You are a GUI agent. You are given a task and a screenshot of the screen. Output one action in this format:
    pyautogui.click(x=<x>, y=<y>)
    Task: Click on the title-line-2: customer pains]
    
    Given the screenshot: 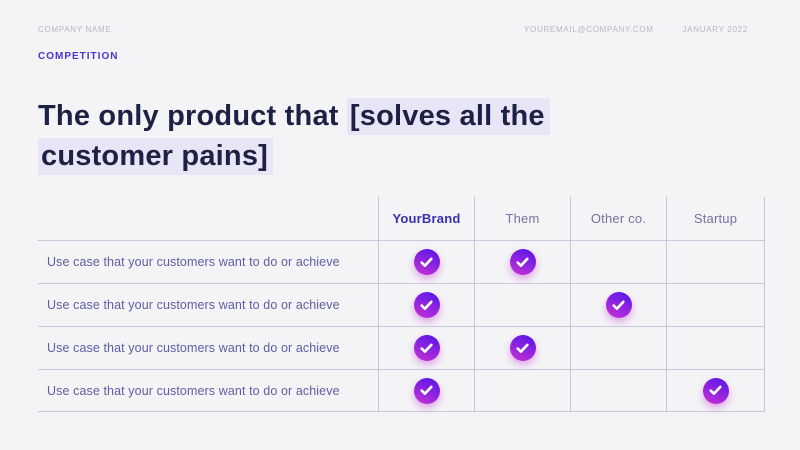 What is the action you would take?
    pyautogui.click(x=358, y=156)
    